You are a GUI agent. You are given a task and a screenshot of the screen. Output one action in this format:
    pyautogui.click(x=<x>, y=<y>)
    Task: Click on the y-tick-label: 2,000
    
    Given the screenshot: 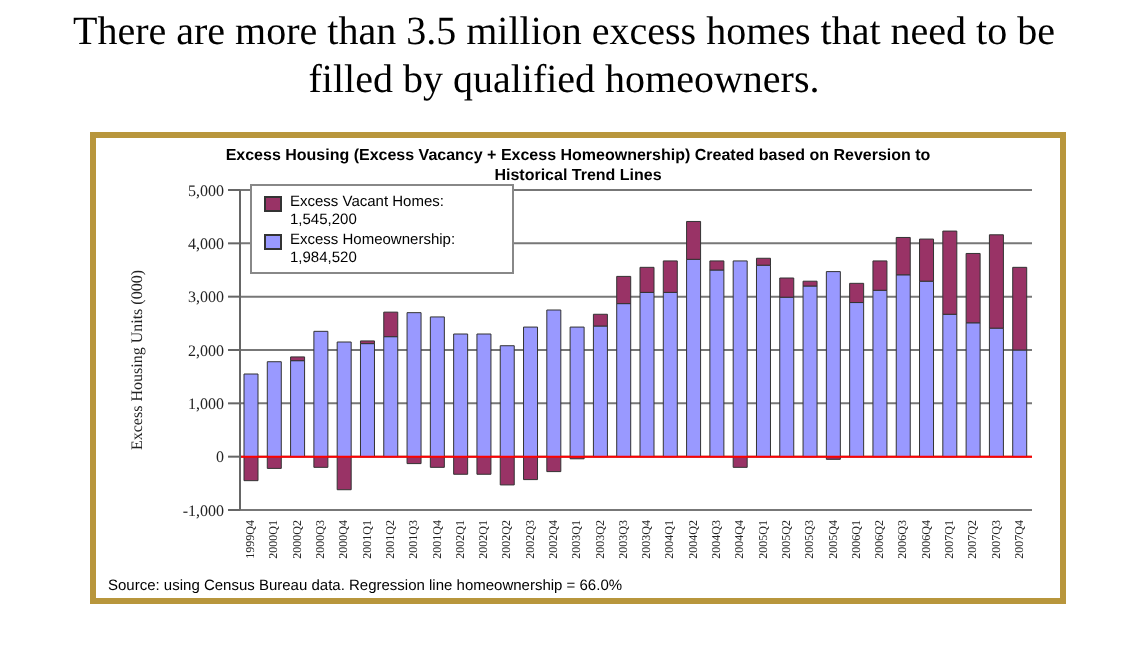 What is the action you would take?
    pyautogui.click(x=206, y=350)
    